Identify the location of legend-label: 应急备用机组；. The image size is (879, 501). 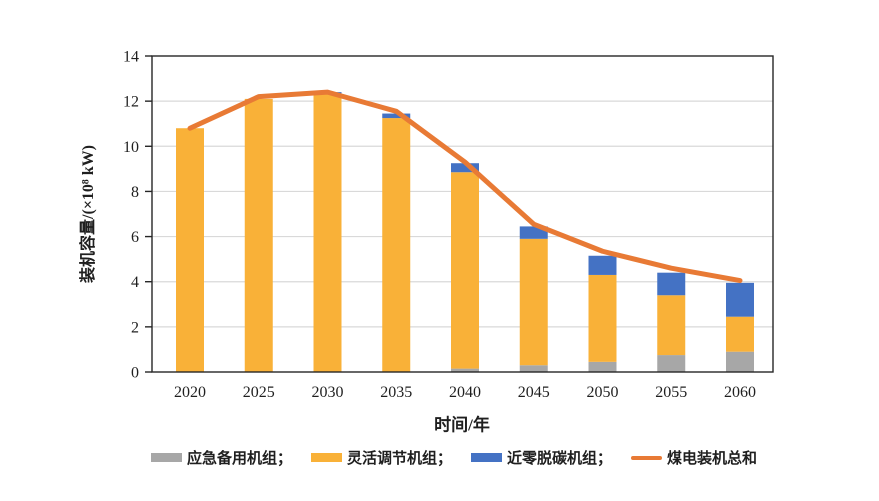
(240, 459).